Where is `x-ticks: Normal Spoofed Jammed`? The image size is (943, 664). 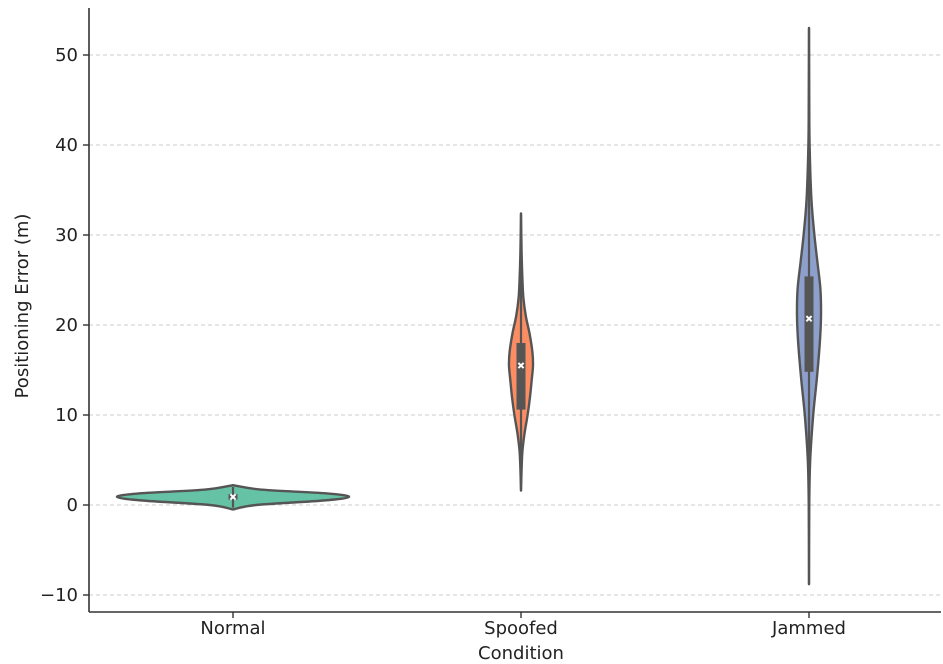
x-ticks: Normal Spoofed Jammed is located at coordinates (523, 625).